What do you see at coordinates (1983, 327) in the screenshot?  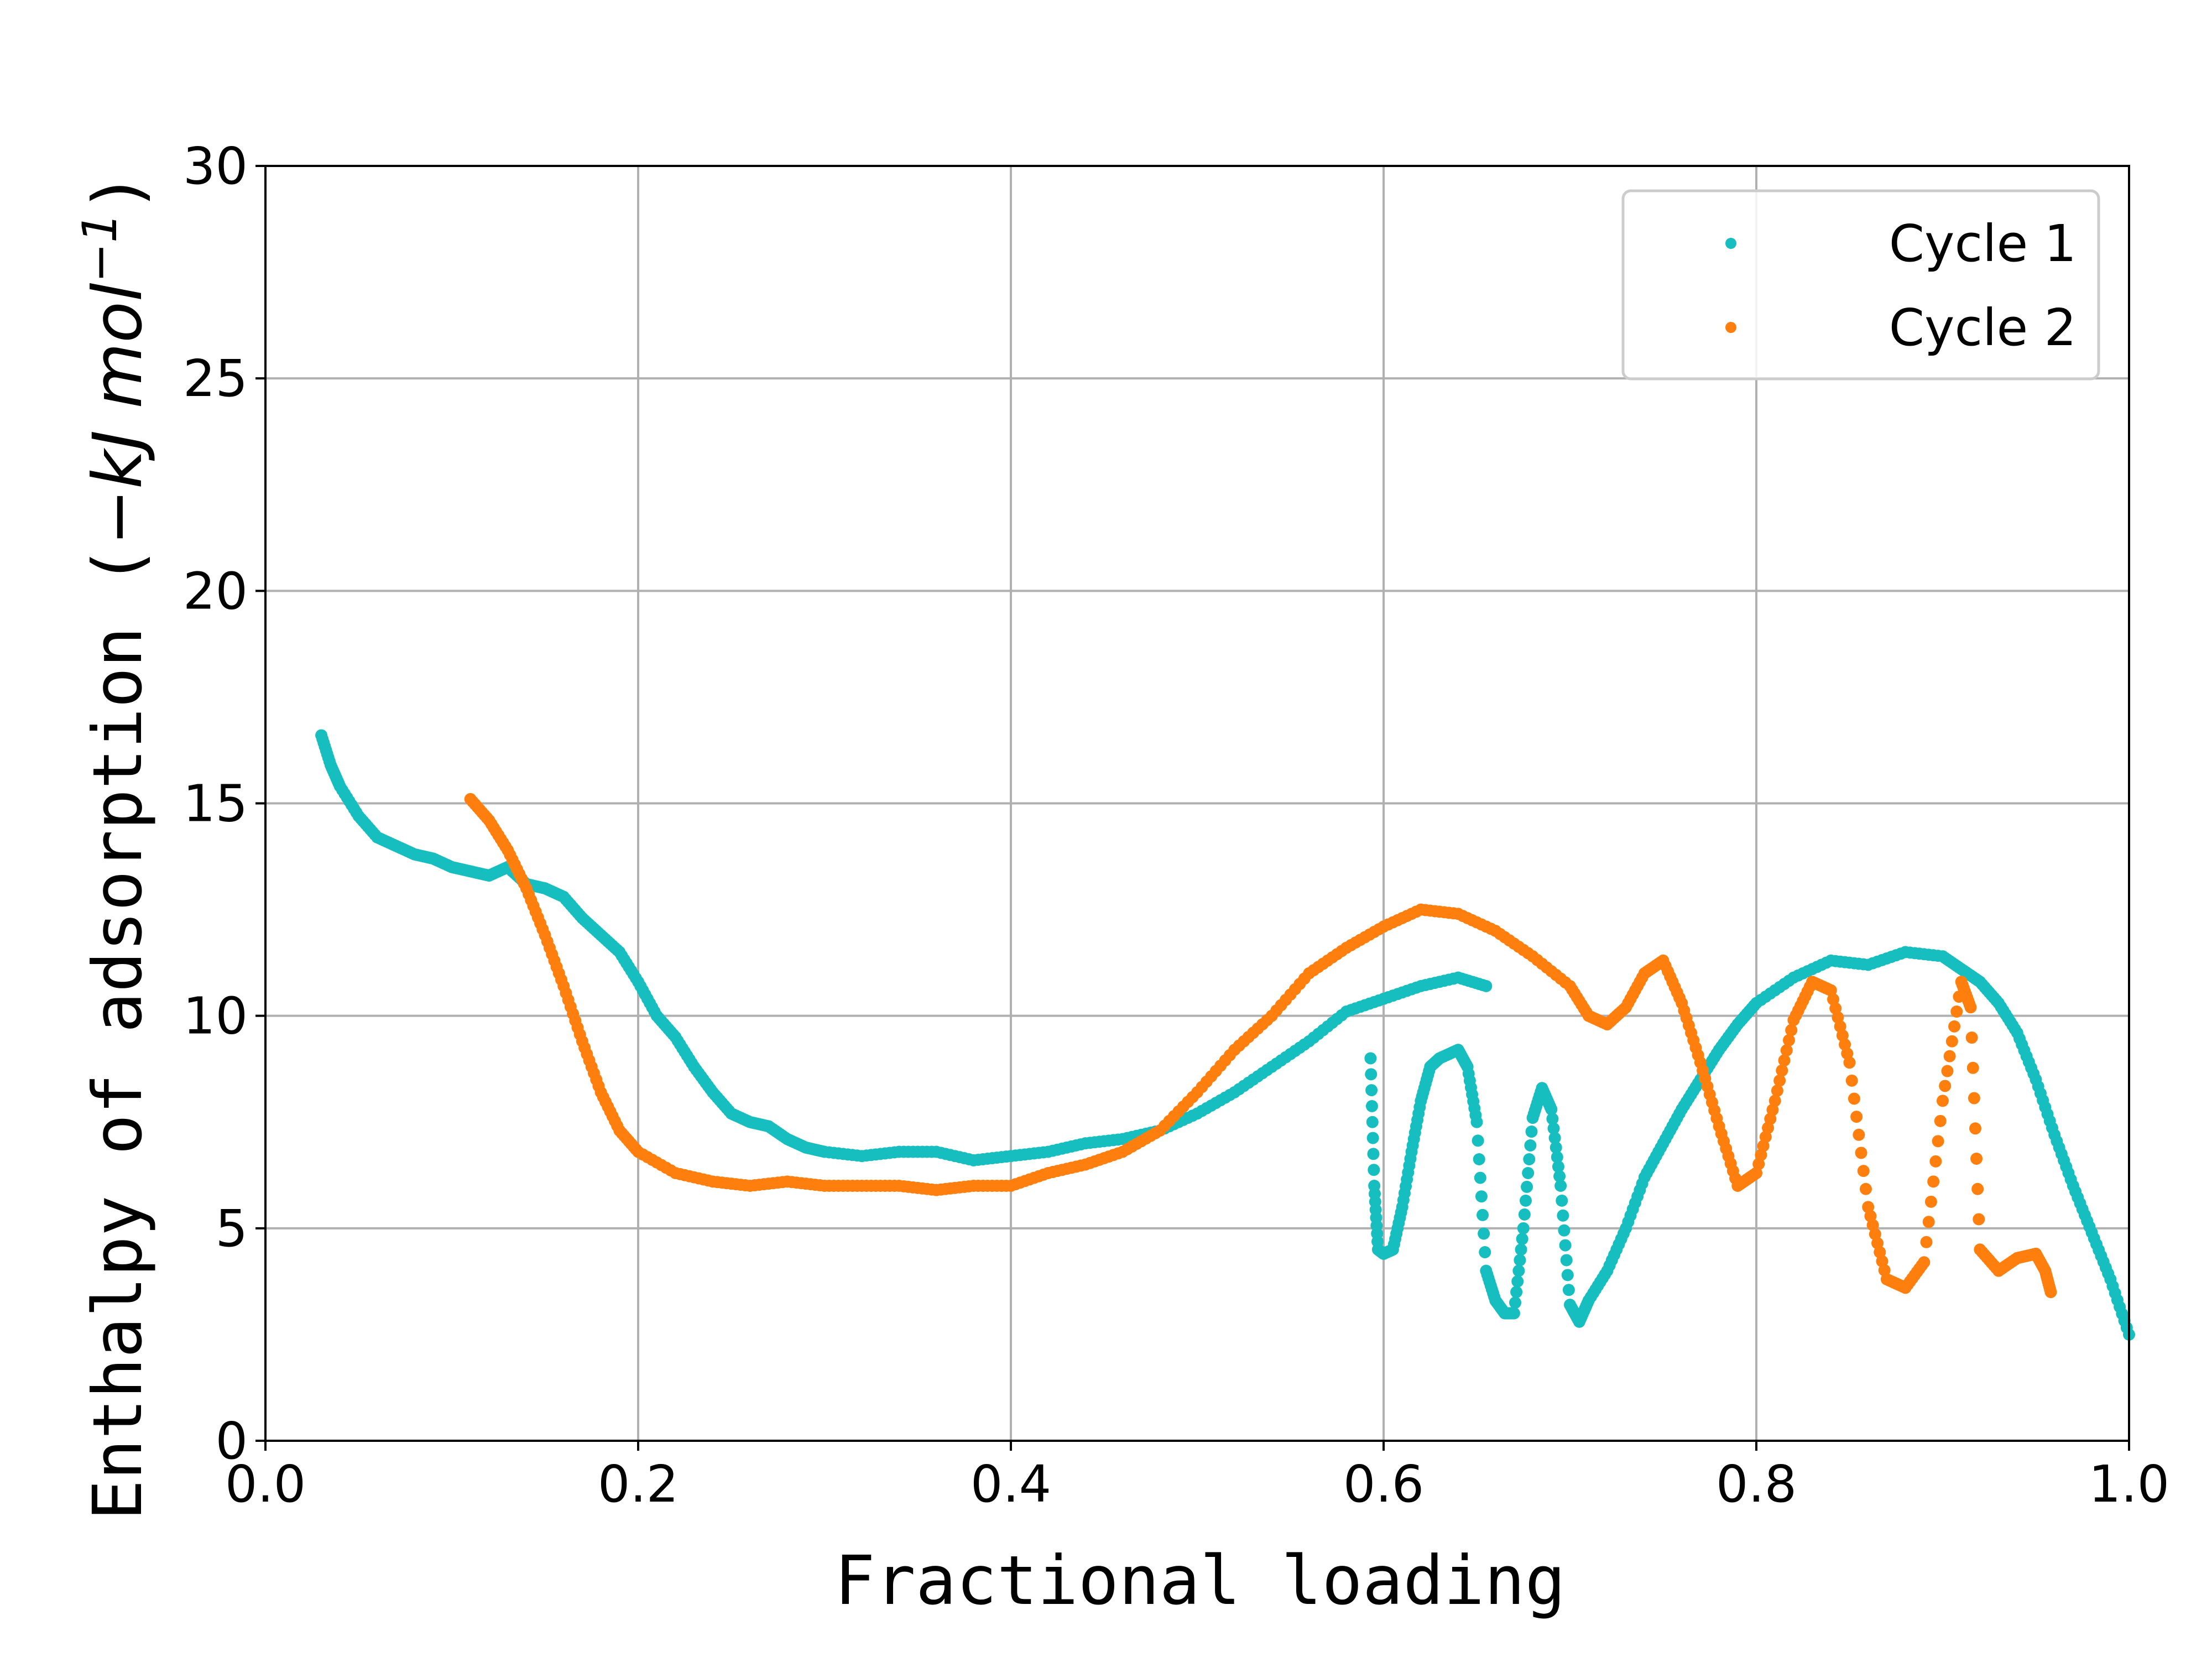 I see `legend-label-cycle-2: Cycle 2` at bounding box center [1983, 327].